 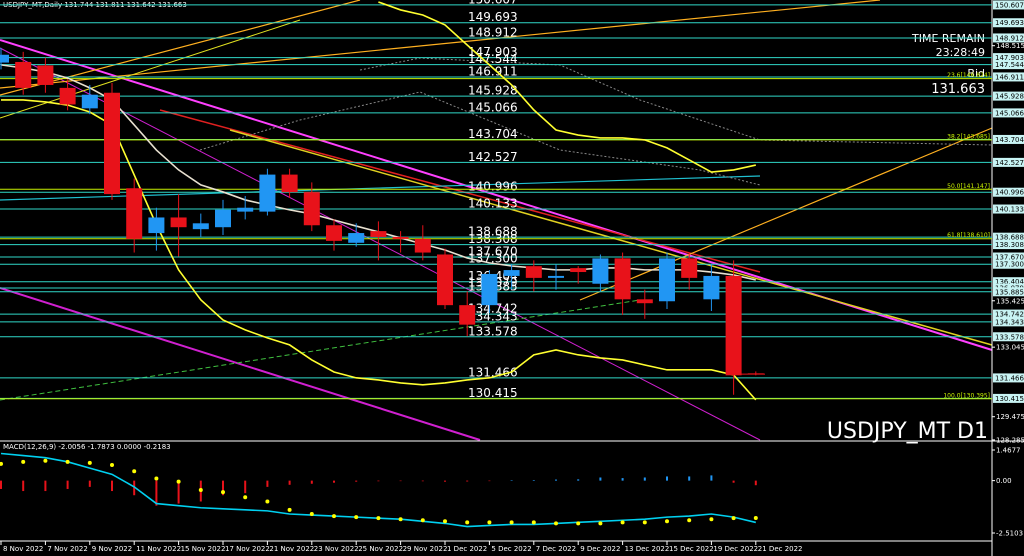 What do you see at coordinates (1010, 348) in the screenshot?
I see `y-tick-label: 133.045` at bounding box center [1010, 348].